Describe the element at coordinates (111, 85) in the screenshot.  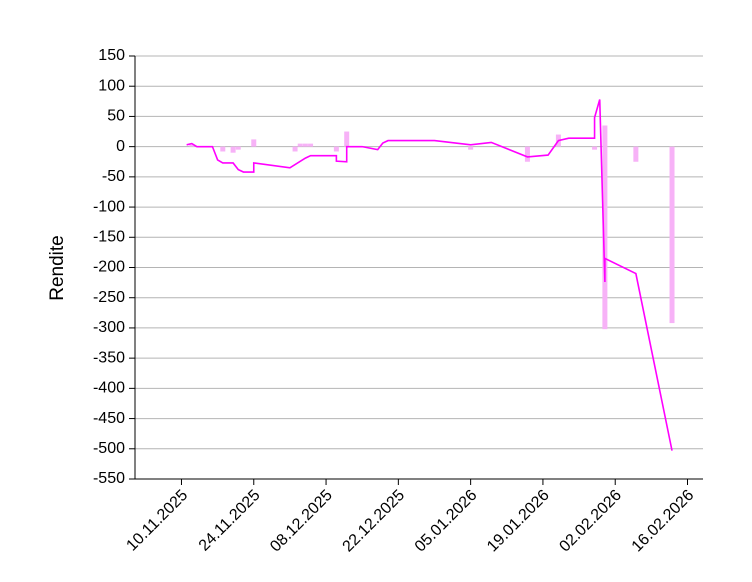
I see `y-tick-label: 100` at that location.